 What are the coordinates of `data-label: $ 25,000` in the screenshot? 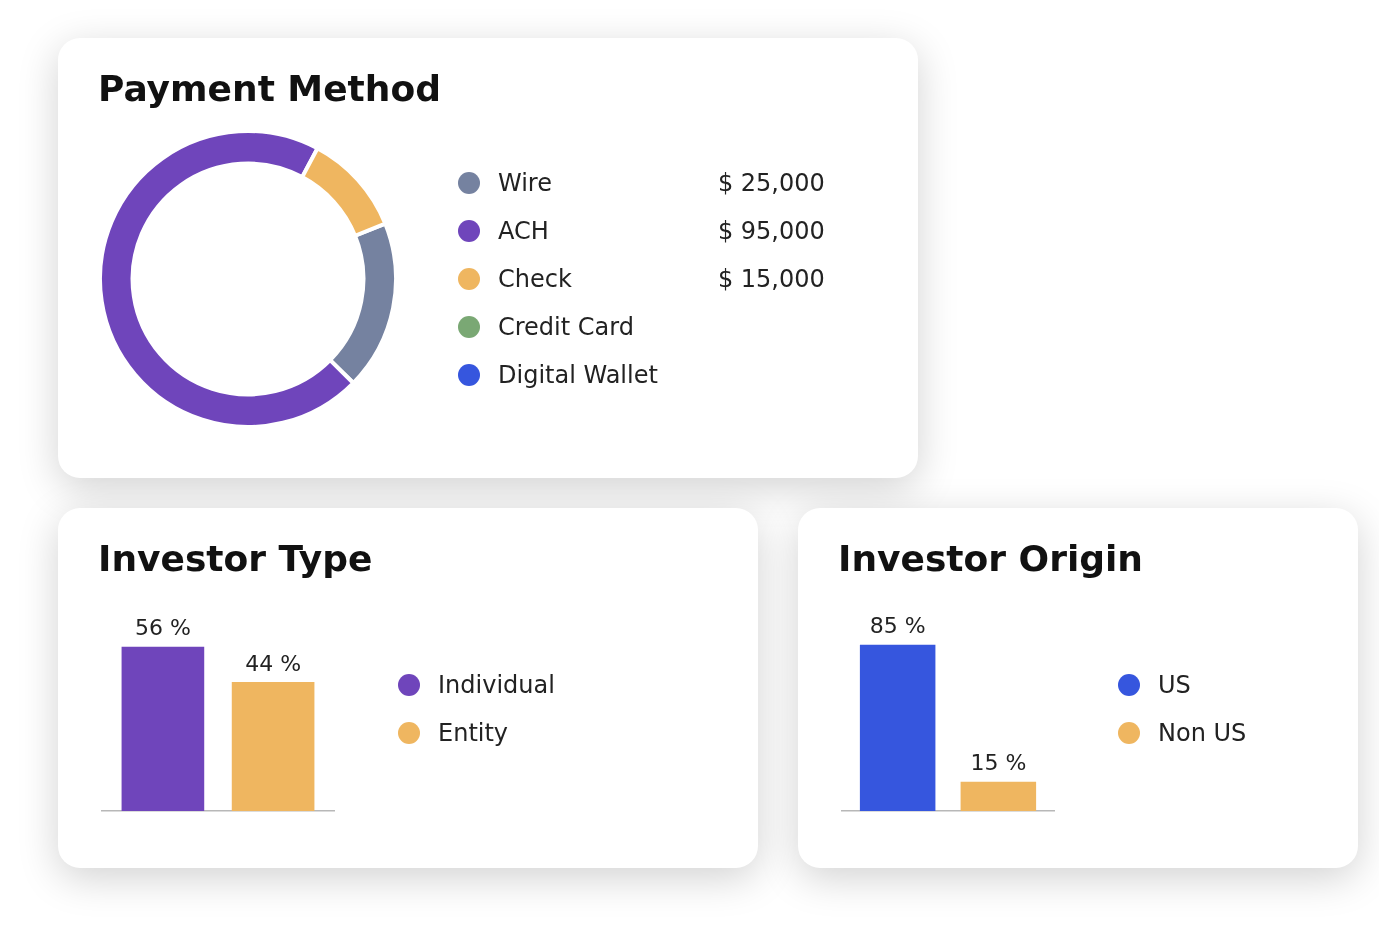 It's located at (771, 183).